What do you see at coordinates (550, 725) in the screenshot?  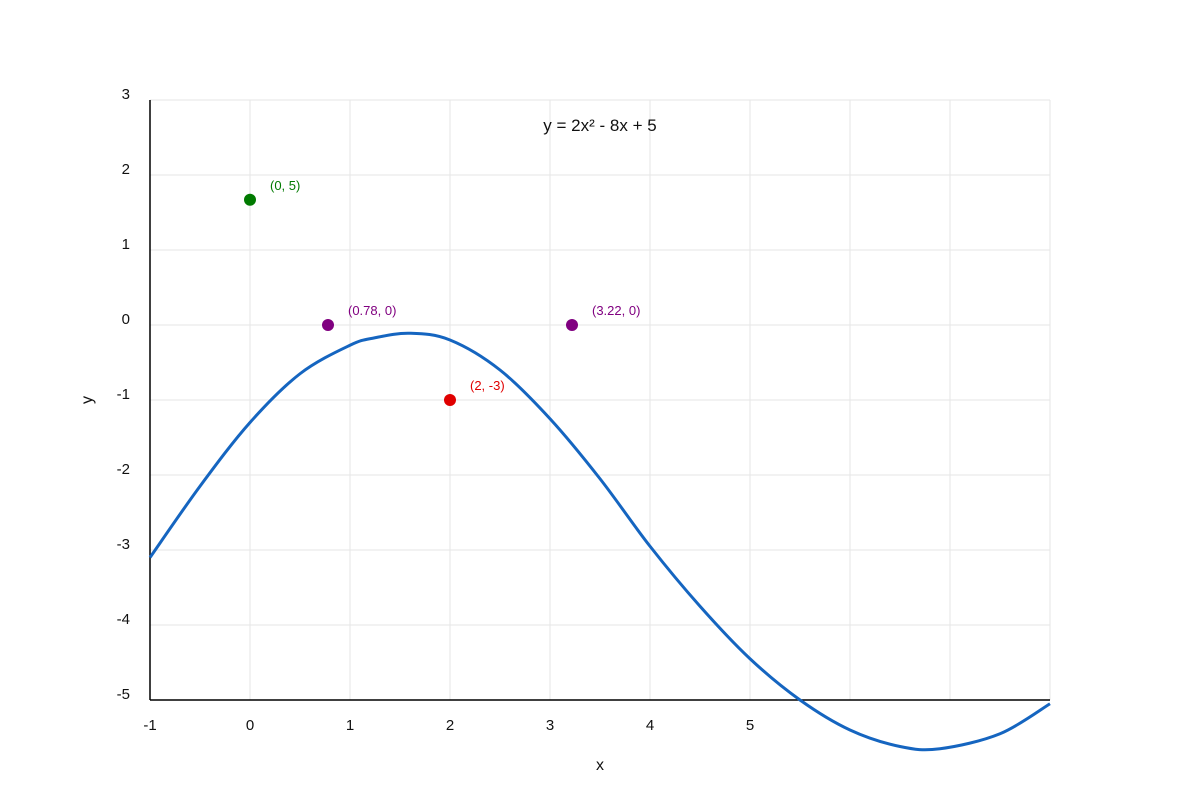 I see `x-tick-label: 3` at bounding box center [550, 725].